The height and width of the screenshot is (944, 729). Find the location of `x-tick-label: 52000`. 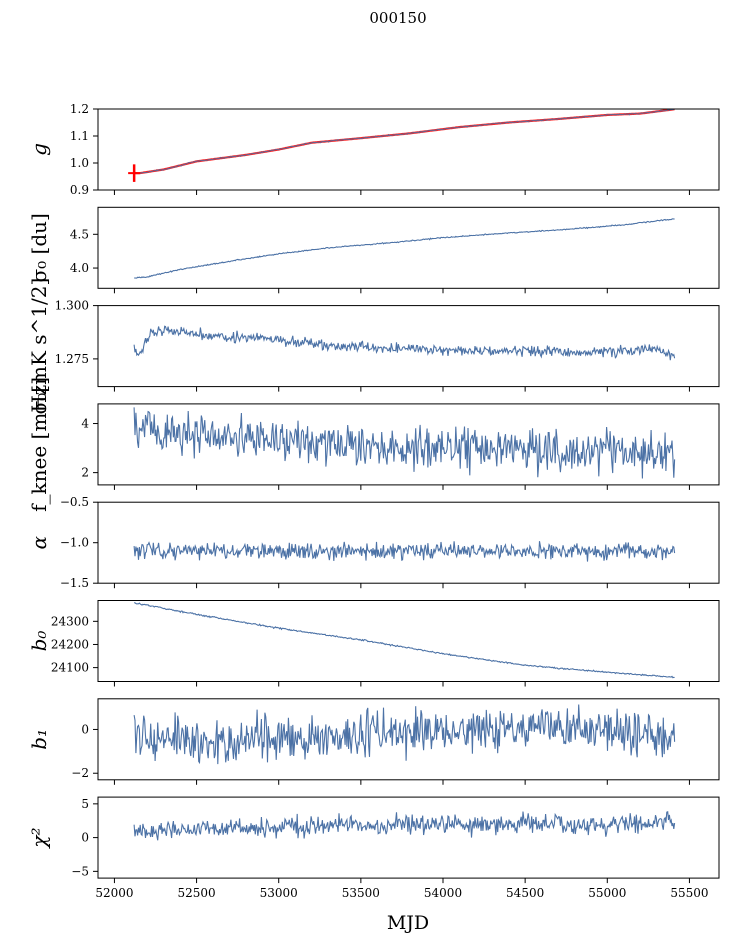

x-tick-label: 52000 is located at coordinates (114, 893).